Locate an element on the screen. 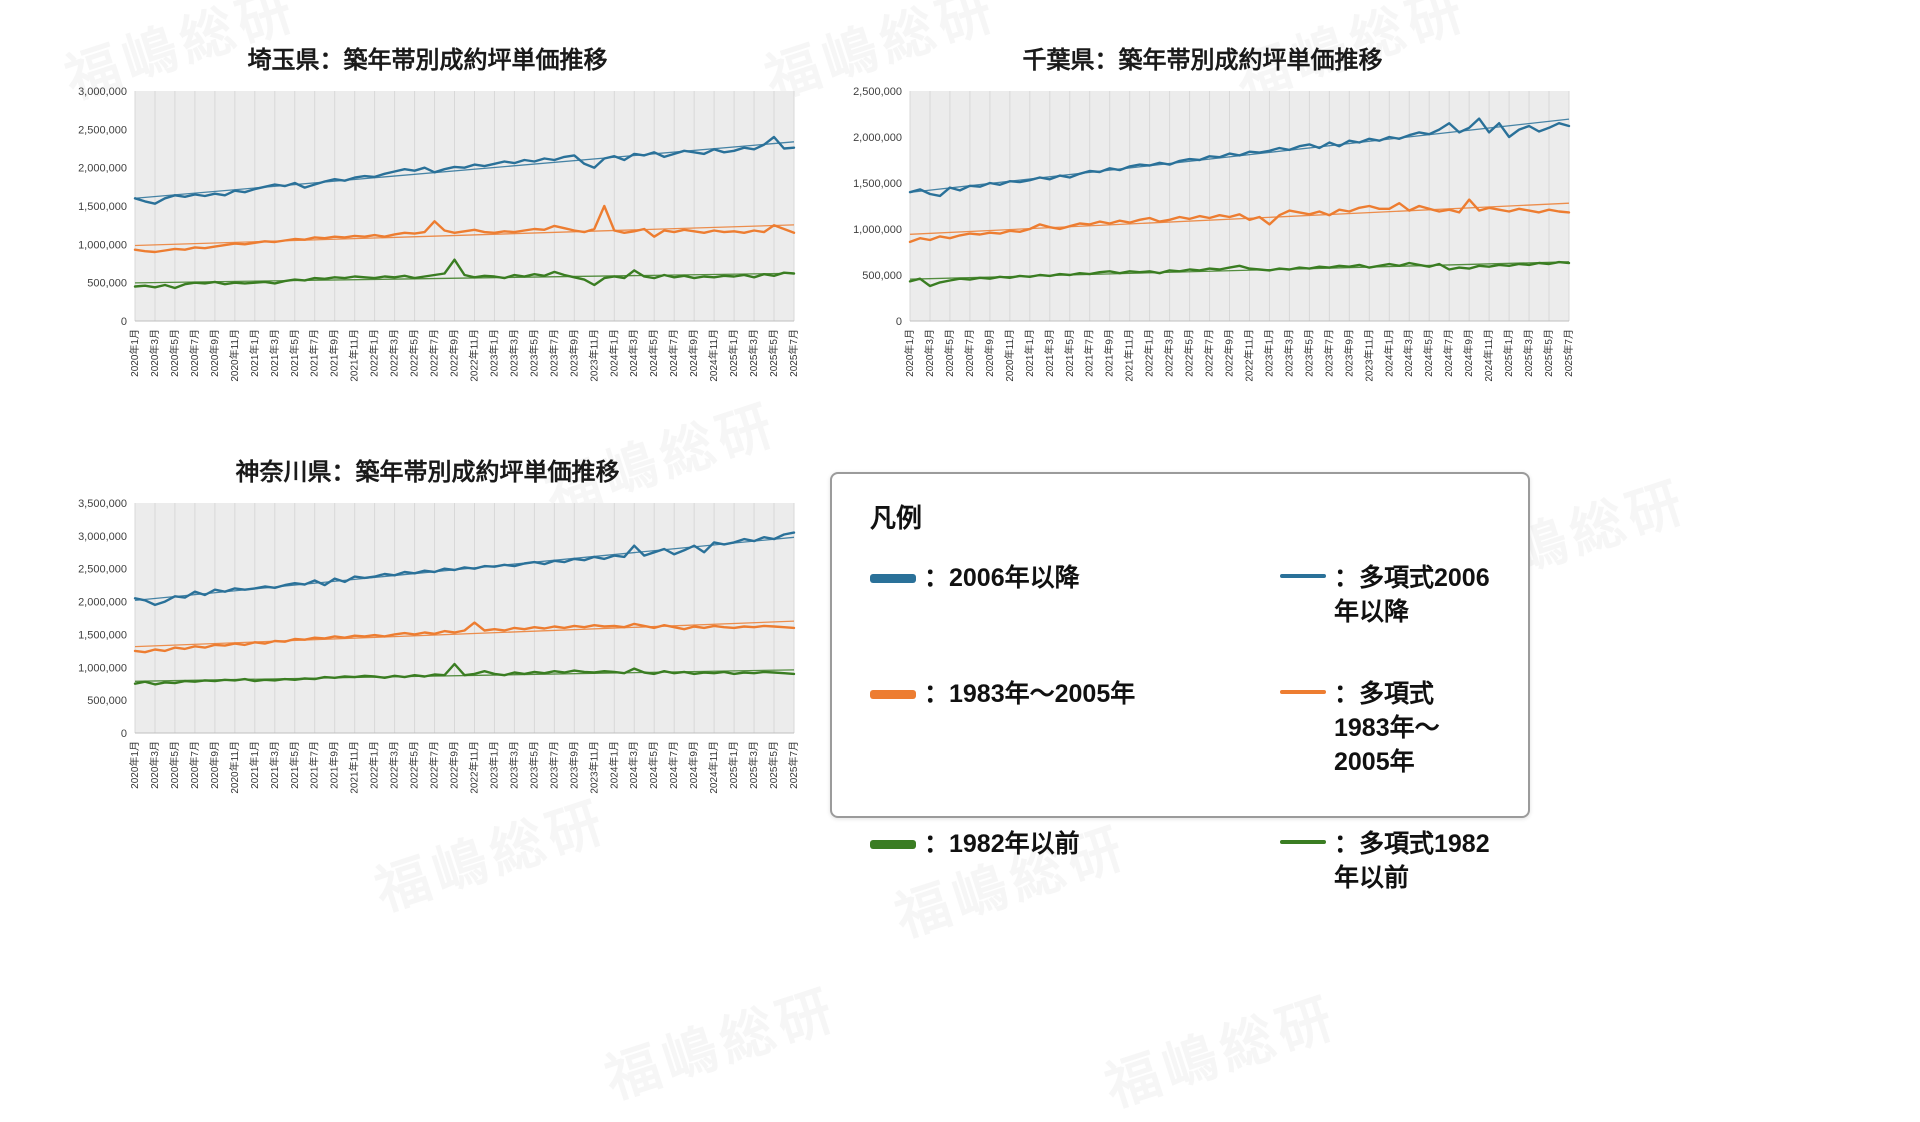 This screenshot has height=1122, width=1920. x-axis-tick-label: 2024年9月 is located at coordinates (693, 353).